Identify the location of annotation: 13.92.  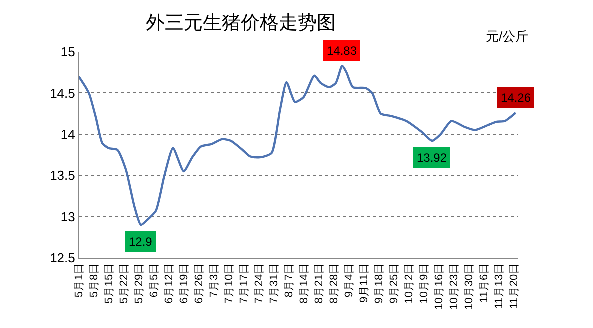
(432, 158).